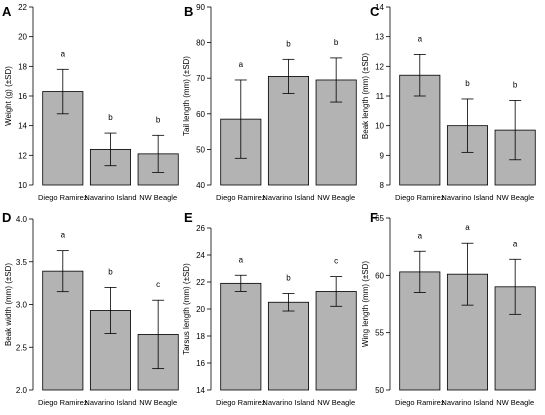  I want to click on category-label-a-0: Diego Ramirez, so click(63, 197).